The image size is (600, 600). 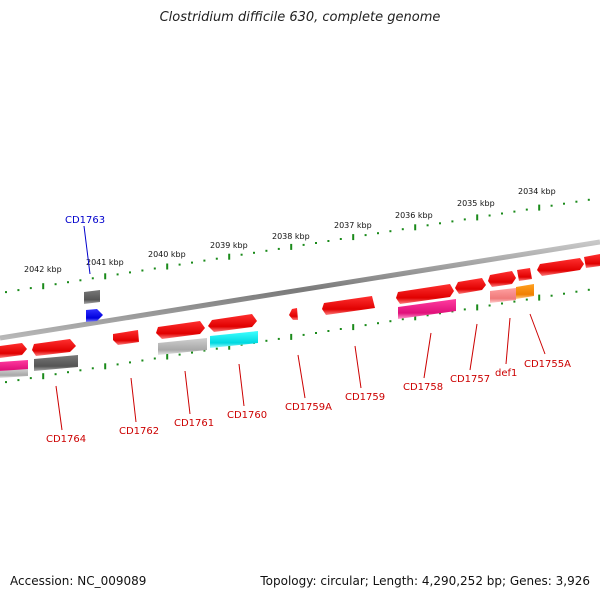 I want to click on gene-label-cd1759a: CD1759A, so click(x=308, y=407).